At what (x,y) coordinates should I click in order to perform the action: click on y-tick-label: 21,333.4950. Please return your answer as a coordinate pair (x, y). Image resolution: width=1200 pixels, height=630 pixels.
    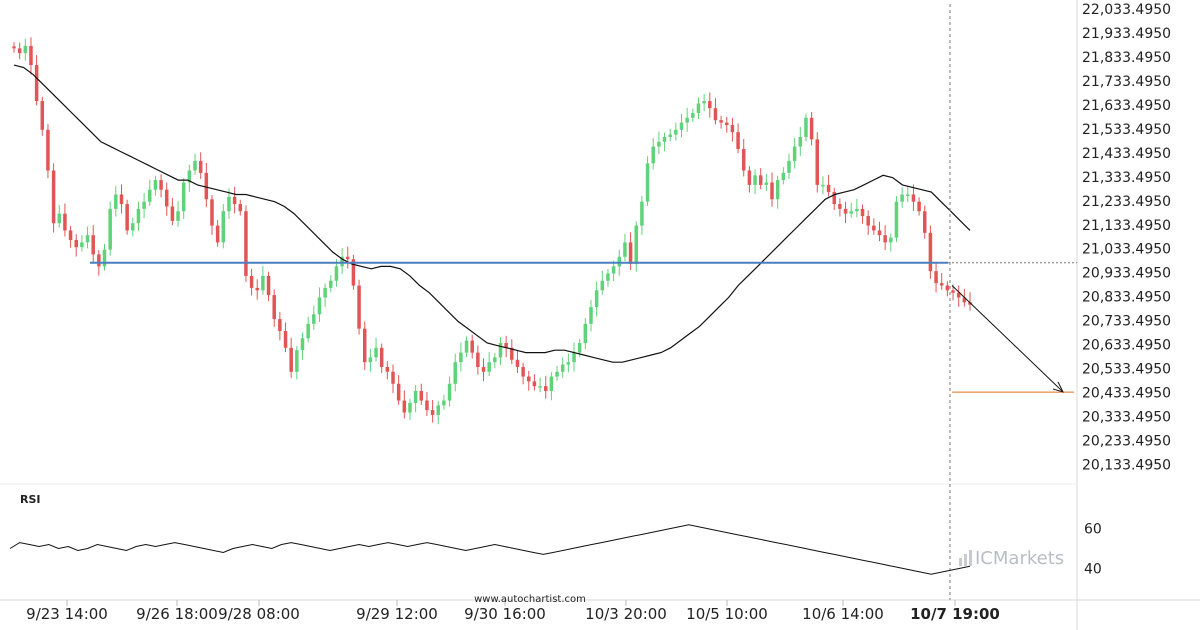
    Looking at the image, I should click on (1126, 178).